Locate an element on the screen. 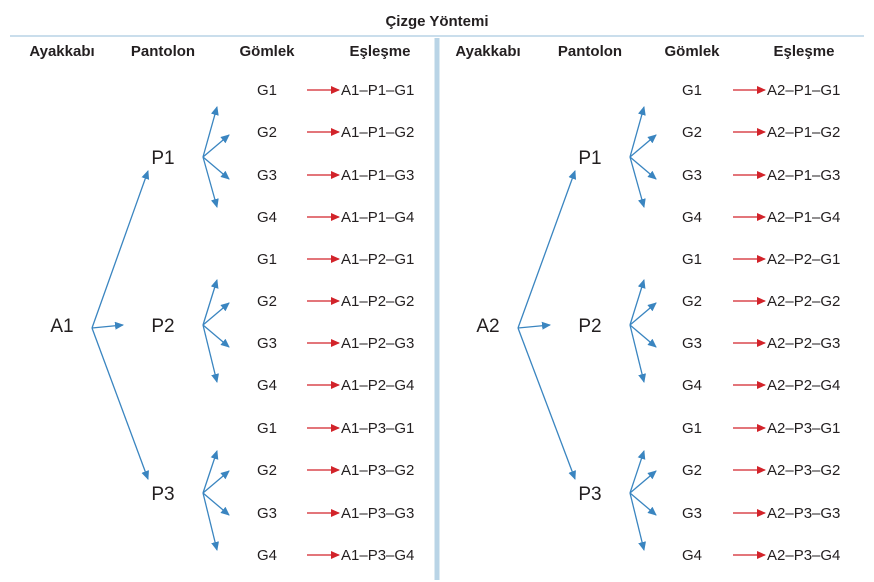  match-label: A2–P3–G2 is located at coordinates (803, 470).